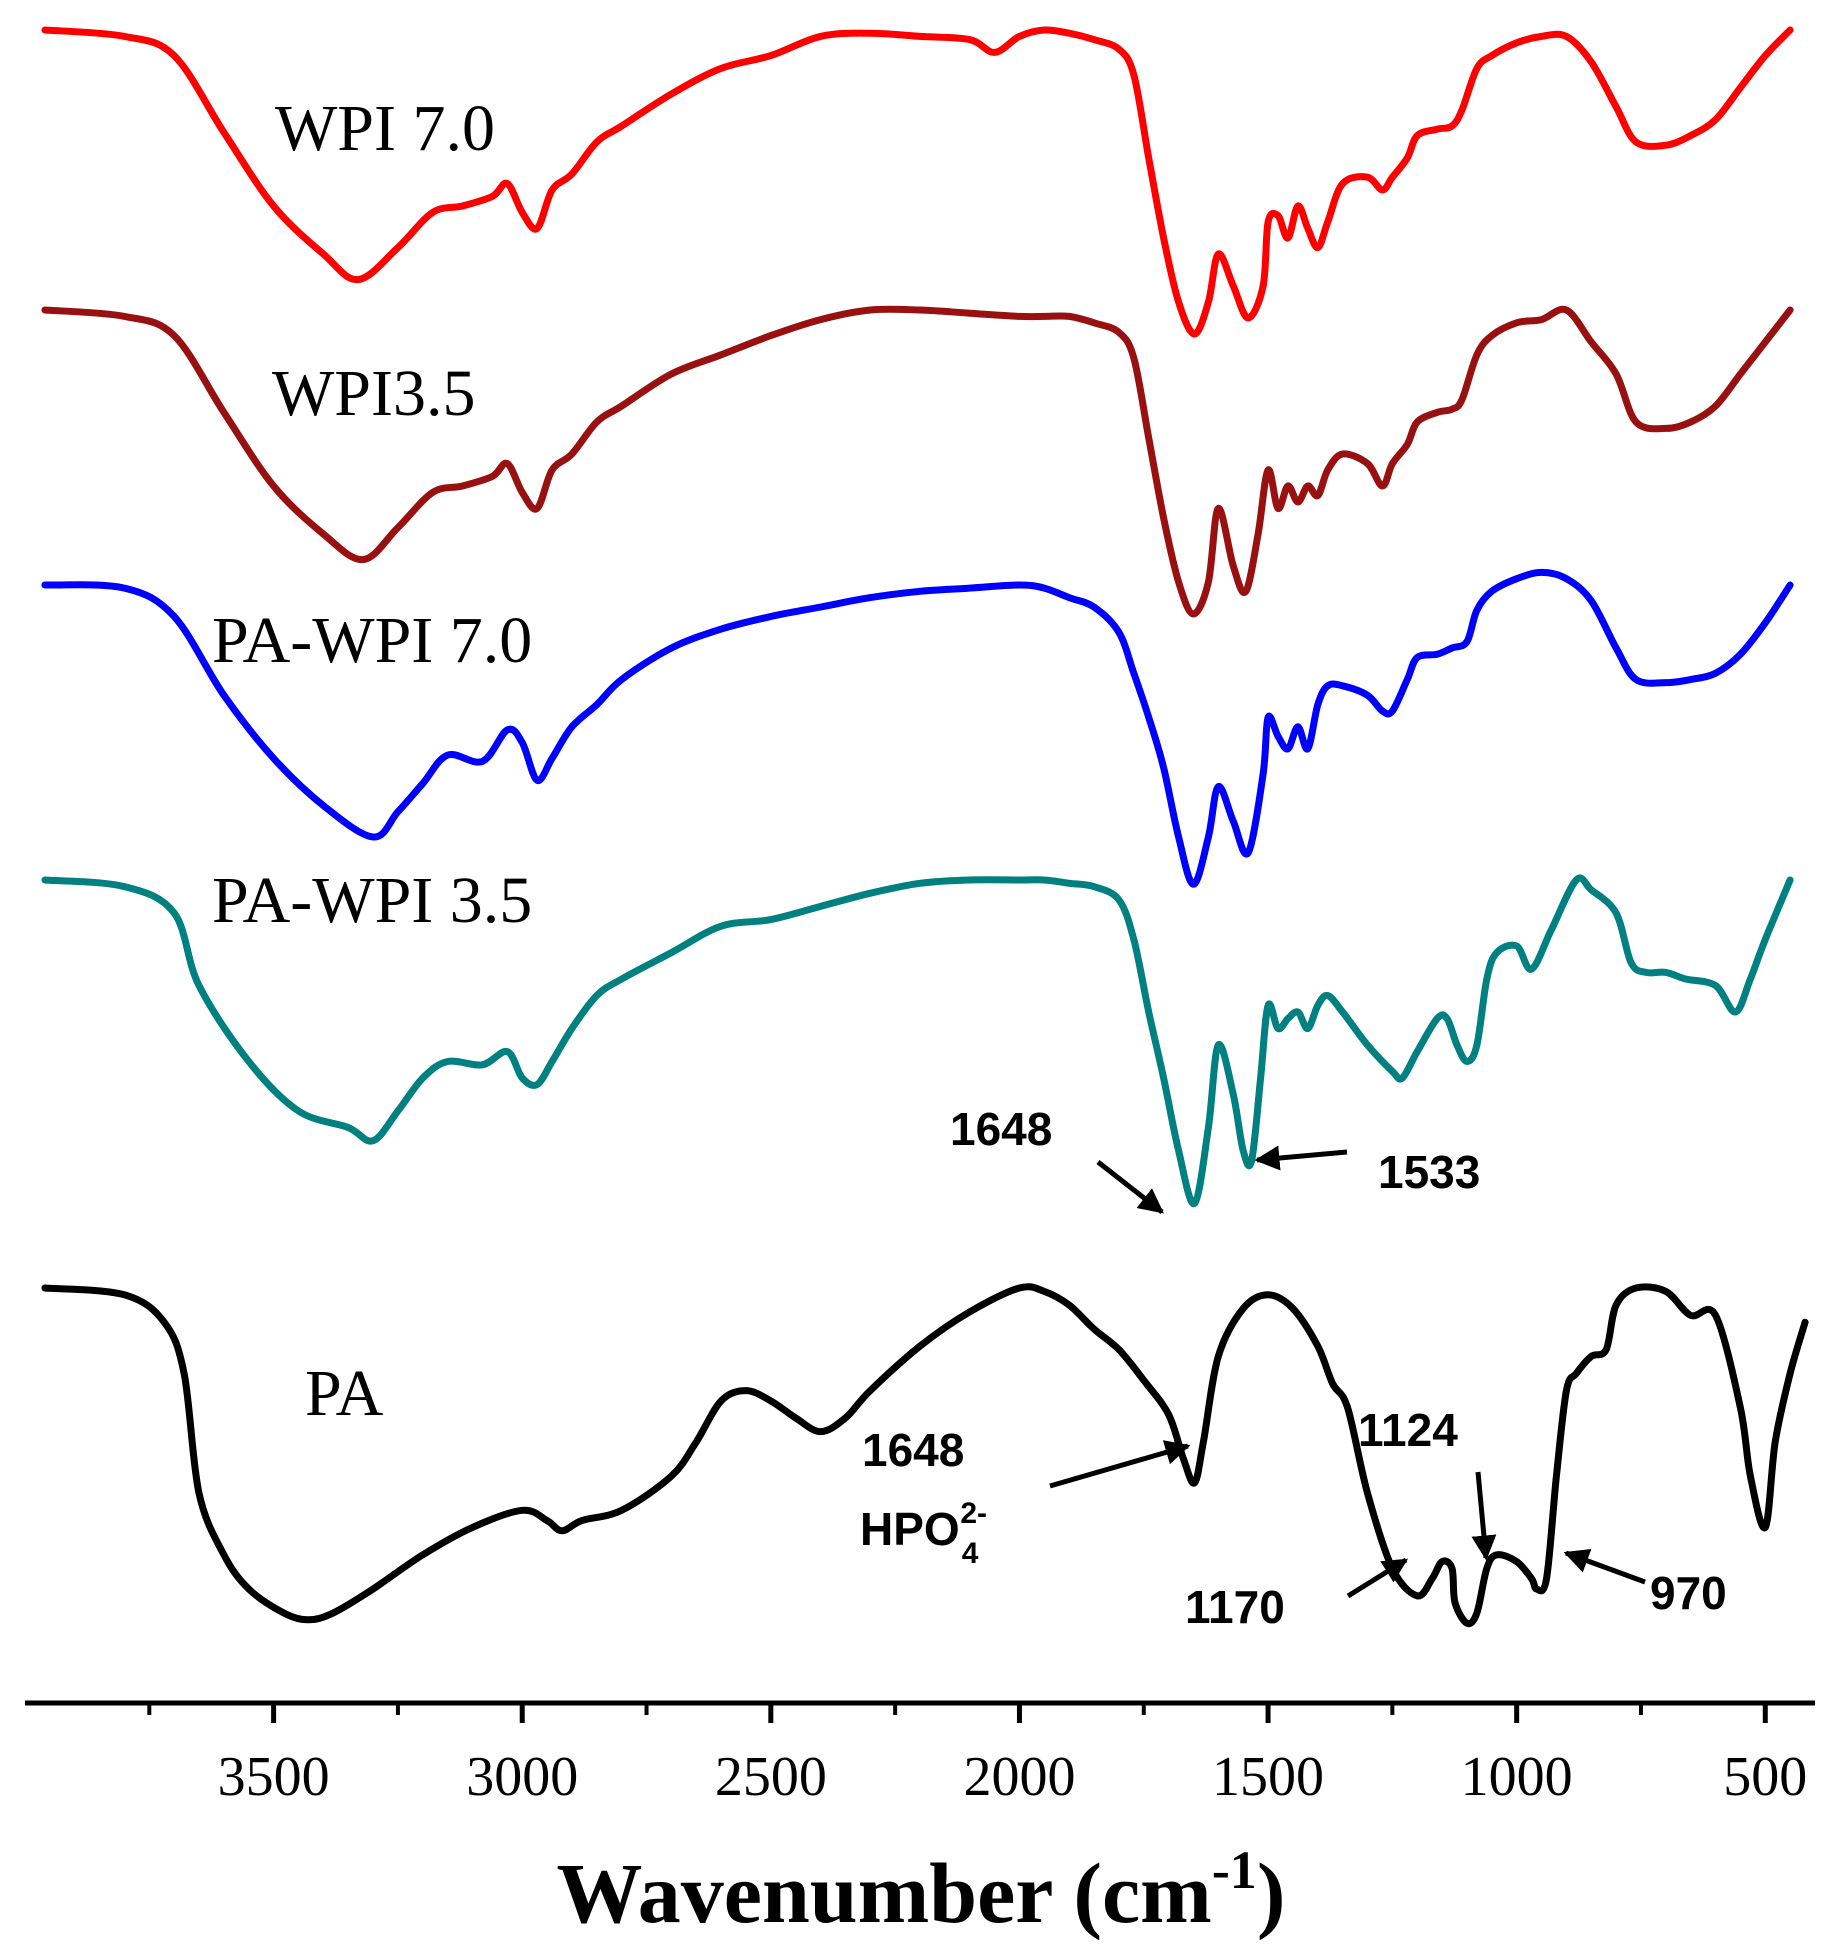  Describe the element at coordinates (923, 1533) in the screenshot. I see `annotation-pa-1648-formula: HPO42-` at that location.